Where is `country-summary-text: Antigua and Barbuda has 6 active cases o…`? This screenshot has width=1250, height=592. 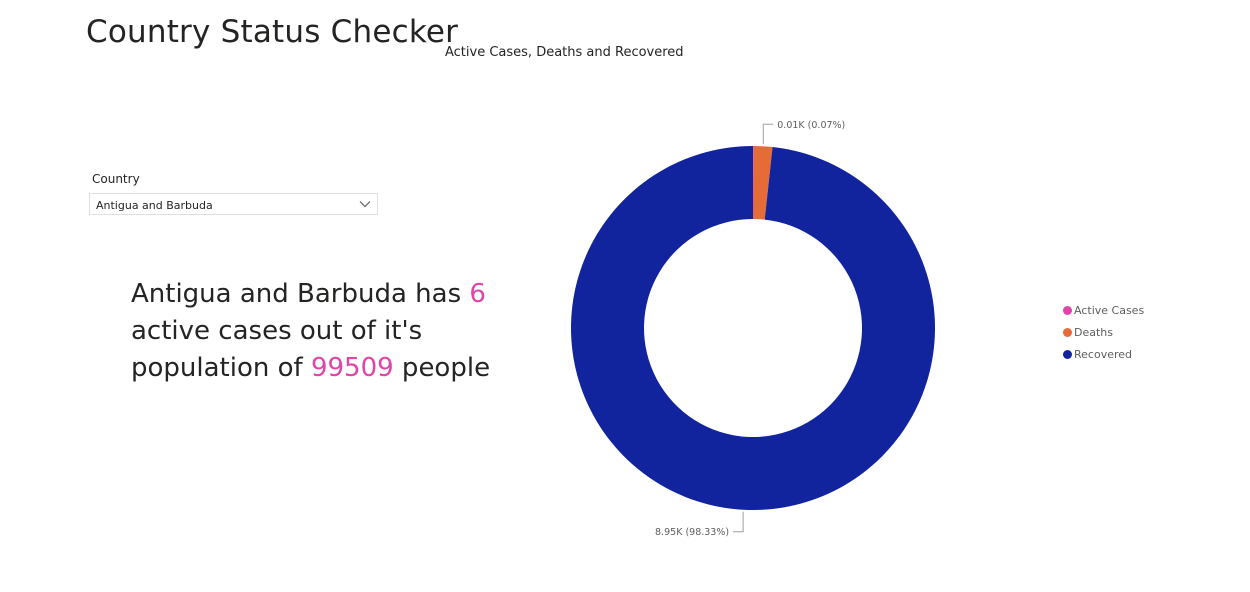
country-summary-text: Antigua and Barbuda has 6 active cases o… is located at coordinates (321, 331).